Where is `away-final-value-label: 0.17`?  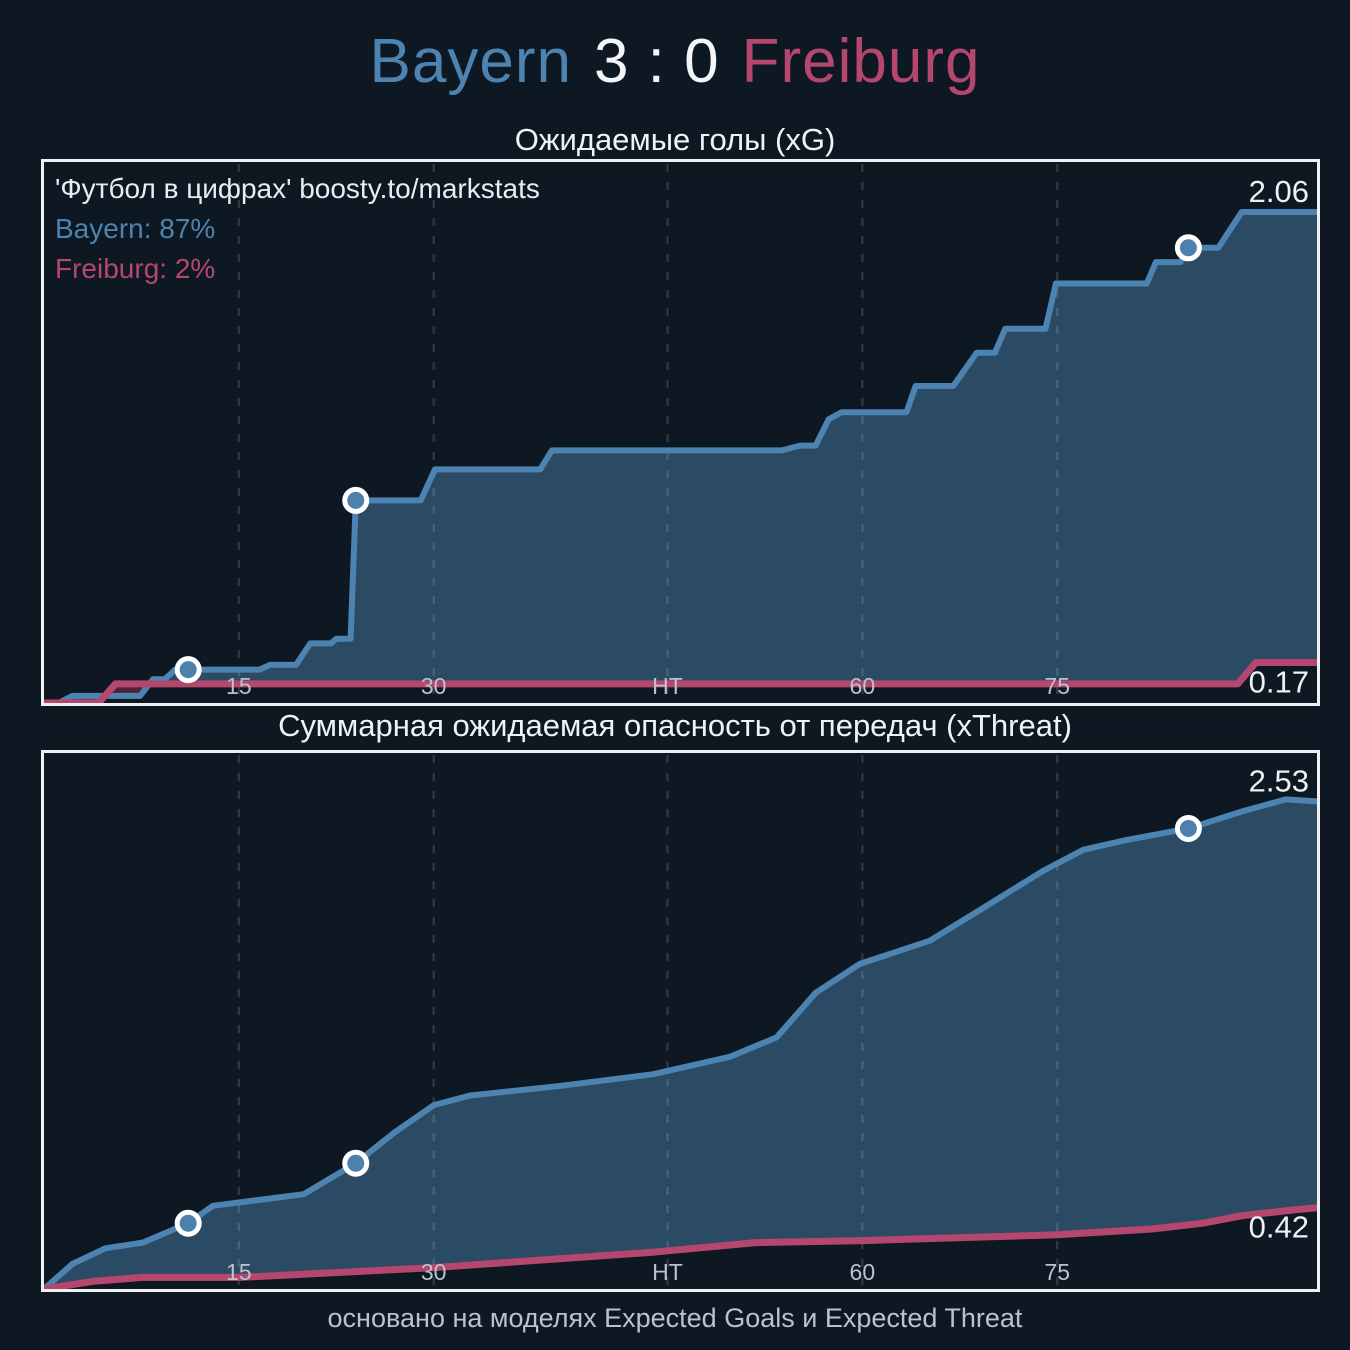 away-final-value-label: 0.17 is located at coordinates (1279, 681).